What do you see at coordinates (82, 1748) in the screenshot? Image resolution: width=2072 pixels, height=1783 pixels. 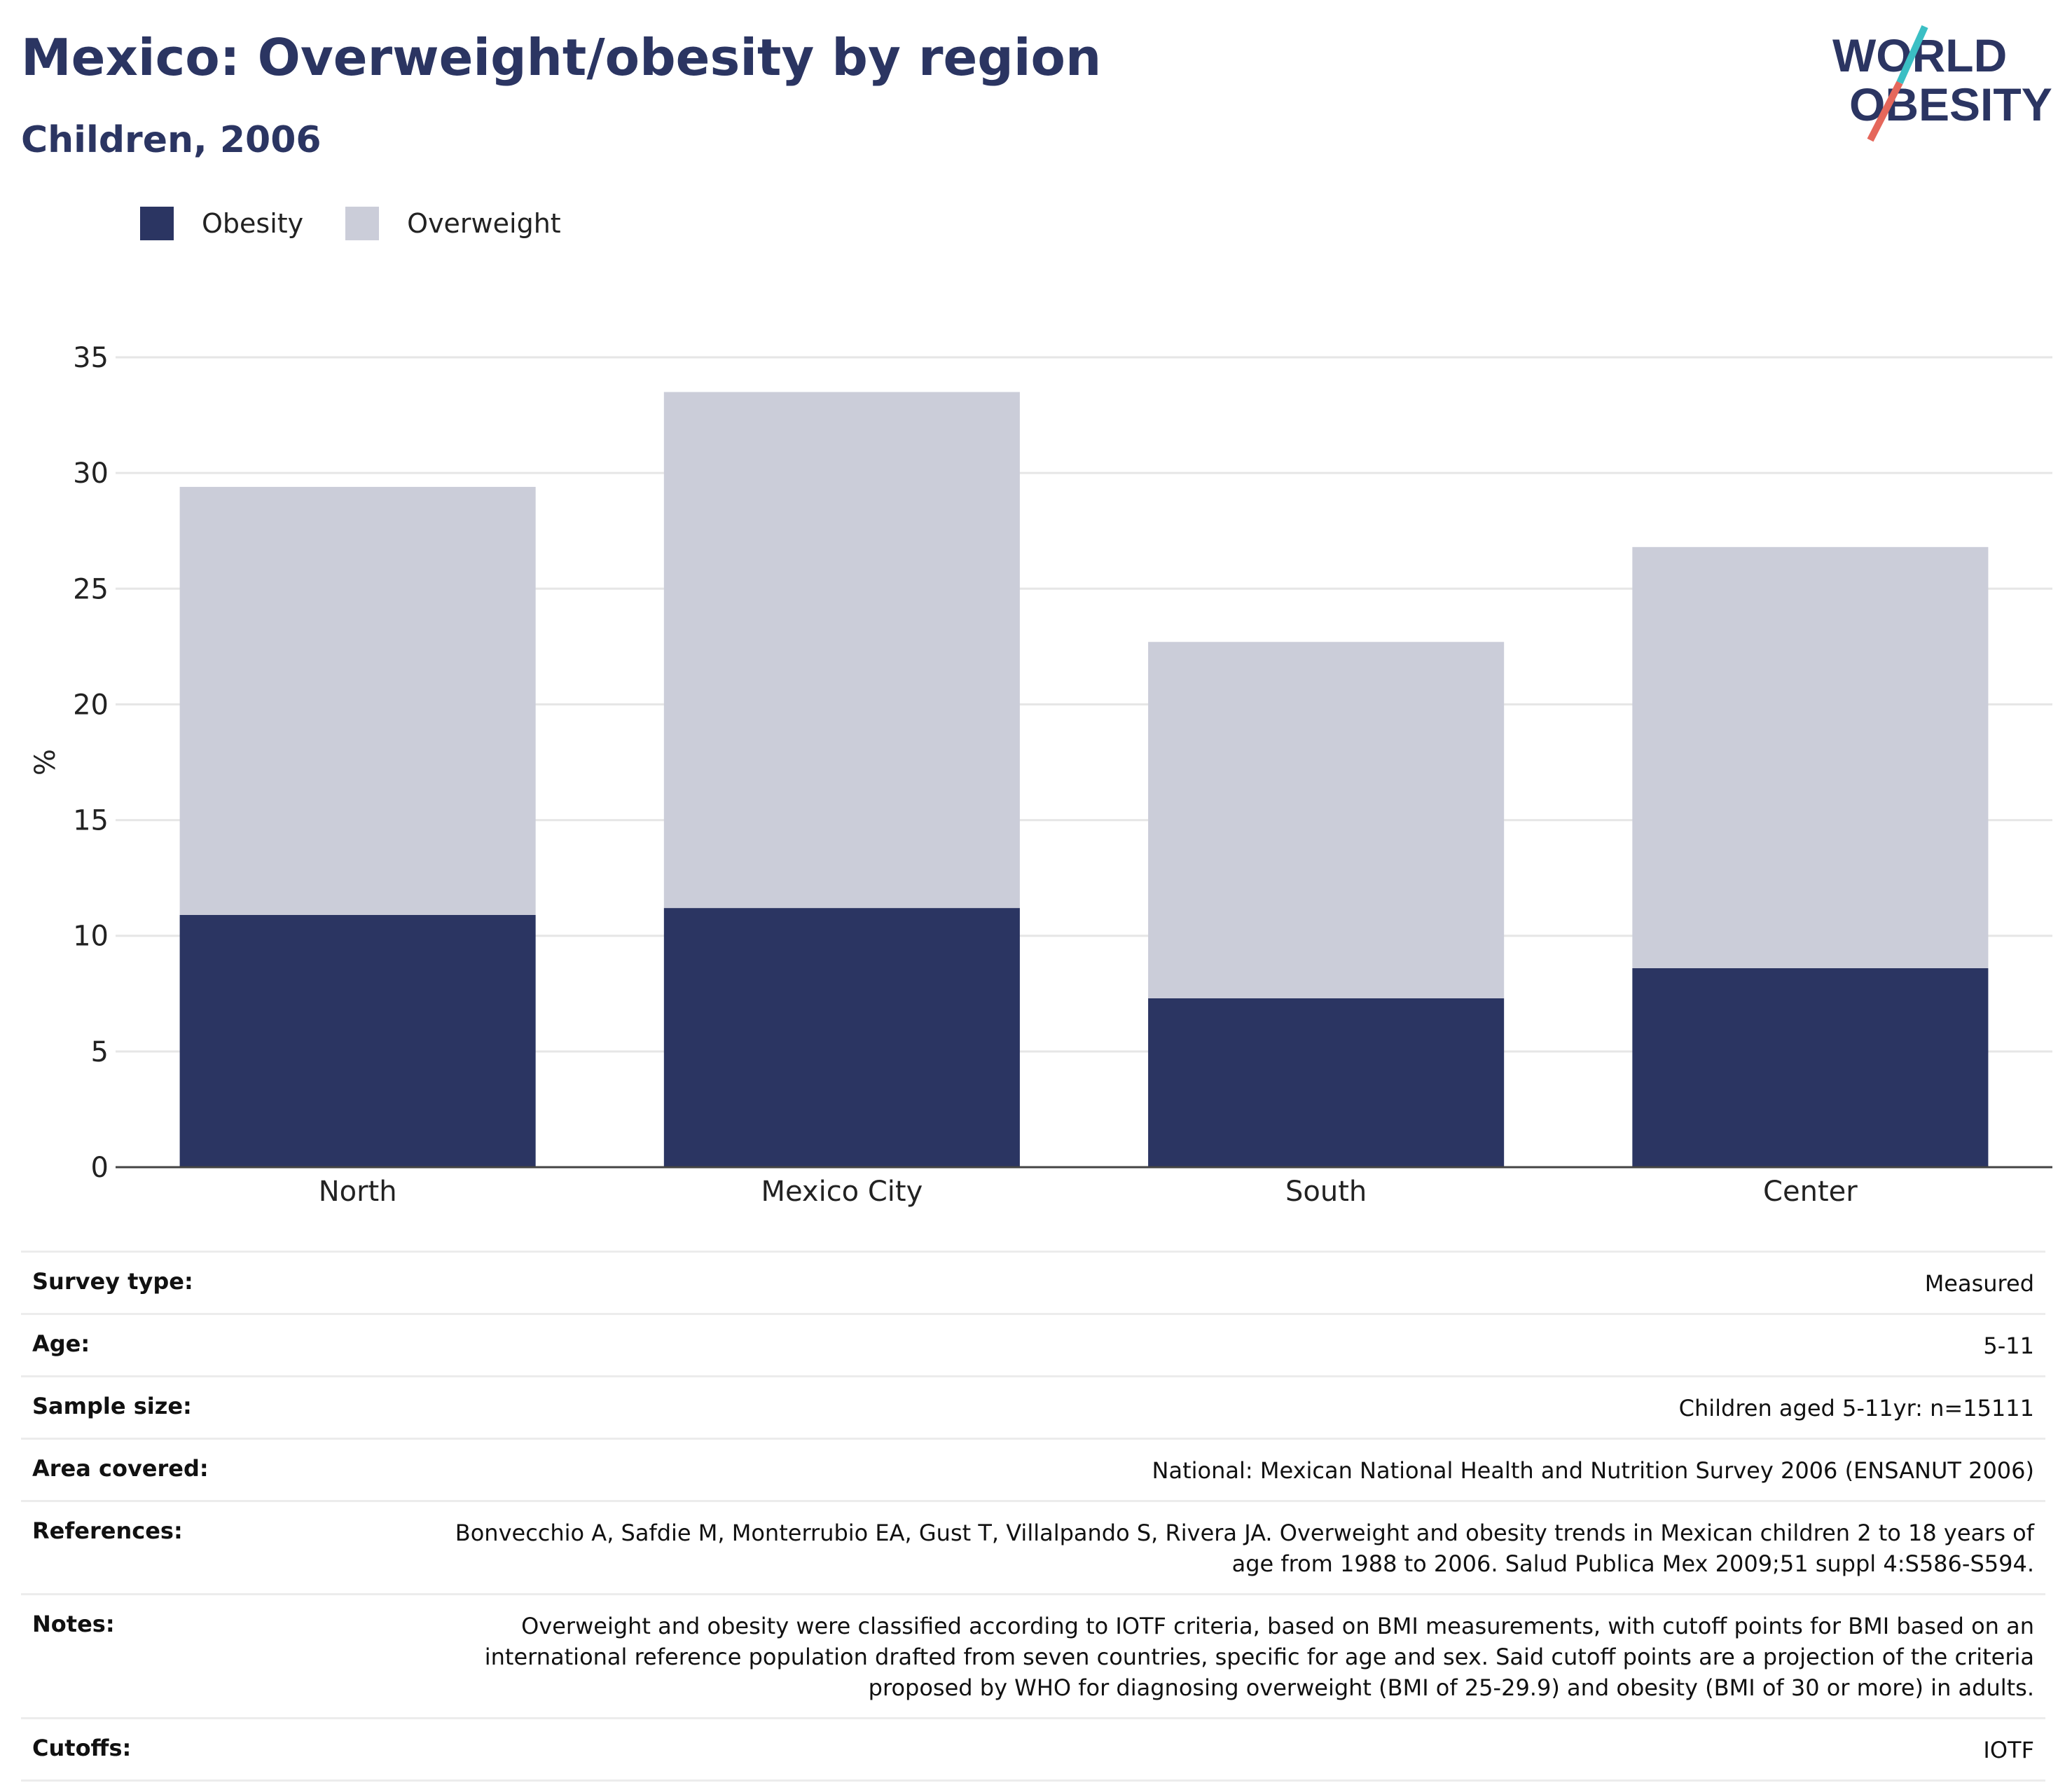 I see `meta-key: Cutoffs:` at bounding box center [82, 1748].